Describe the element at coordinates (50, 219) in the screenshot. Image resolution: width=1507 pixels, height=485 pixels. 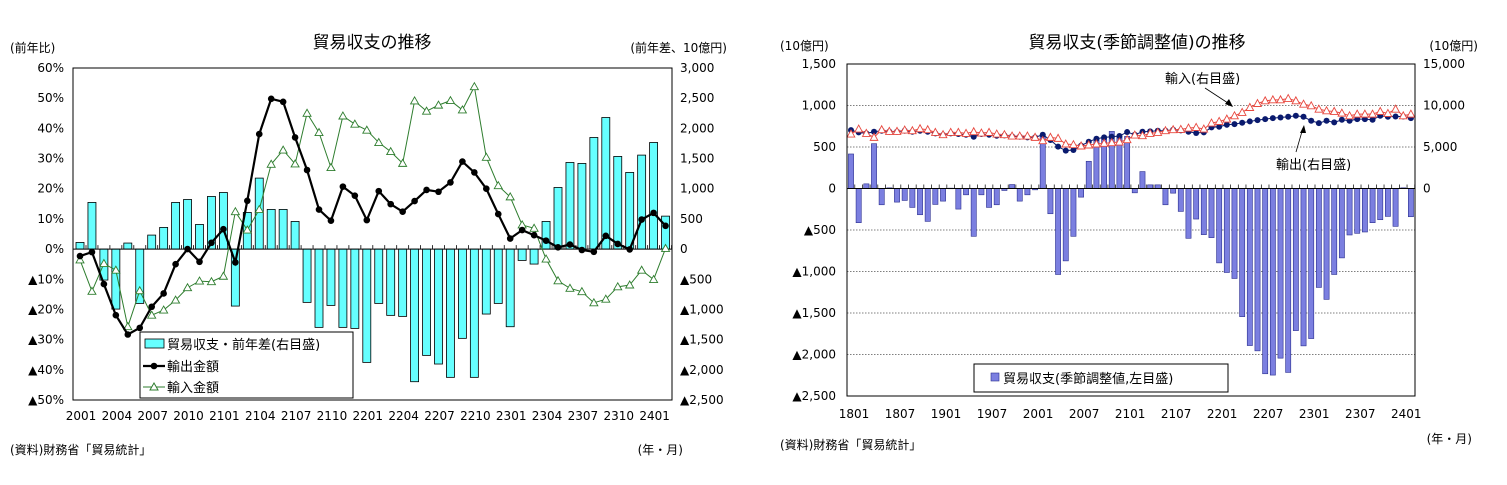
I see `left-y-tick-label: 10%` at that location.